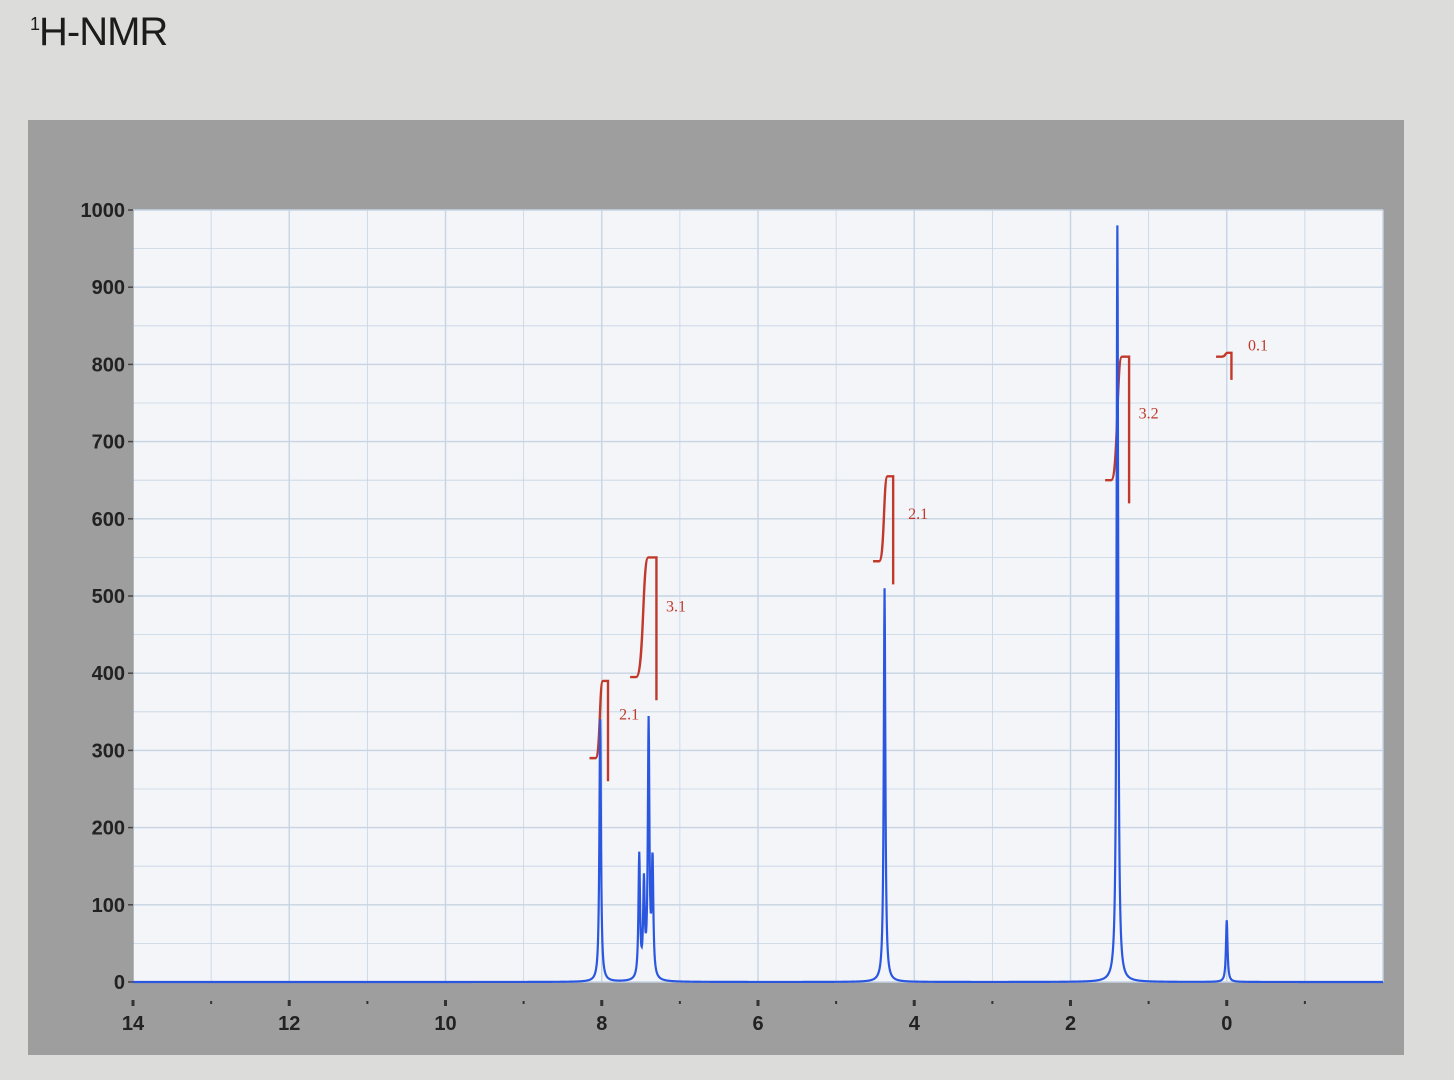 The width and height of the screenshot is (1454, 1080). What do you see at coordinates (915, 1024) in the screenshot?
I see `x-tick-label: 4` at bounding box center [915, 1024].